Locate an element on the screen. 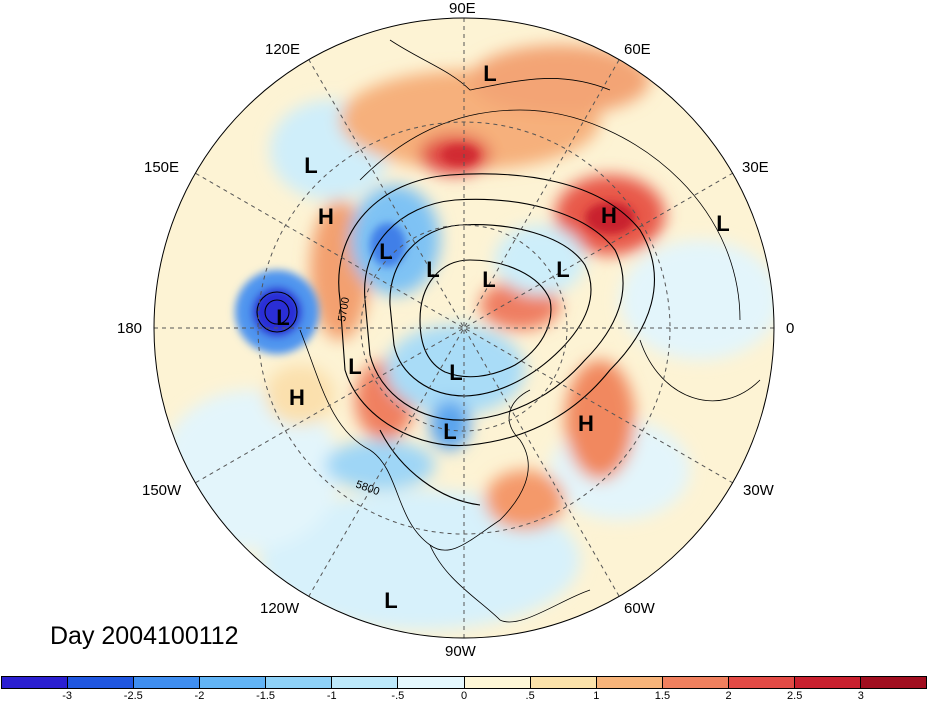 The width and height of the screenshot is (928, 702). lon-label-150e: 150E is located at coordinates (162, 167).